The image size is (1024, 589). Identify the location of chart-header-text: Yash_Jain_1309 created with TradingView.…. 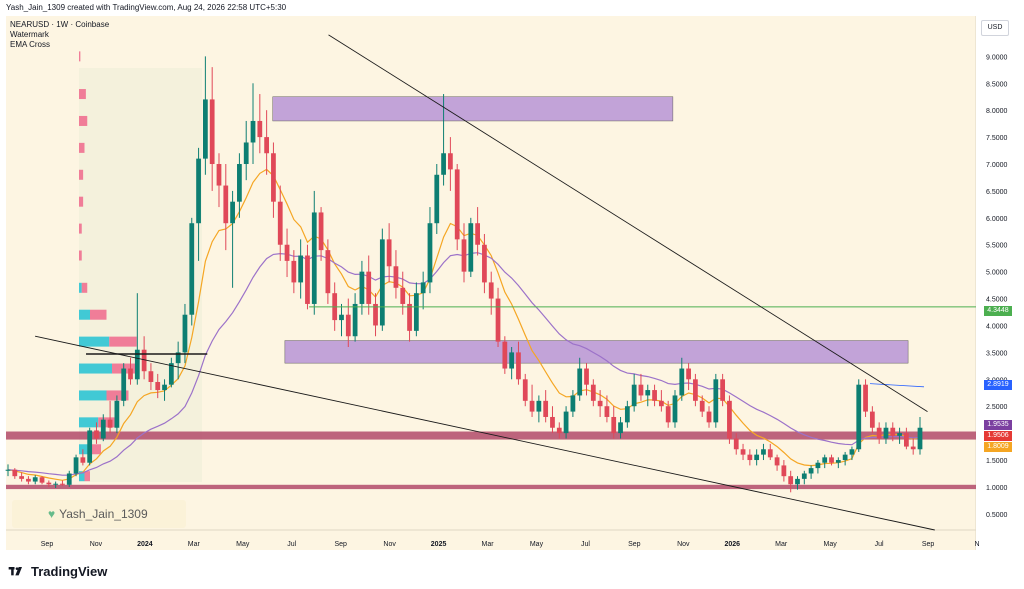
(146, 7).